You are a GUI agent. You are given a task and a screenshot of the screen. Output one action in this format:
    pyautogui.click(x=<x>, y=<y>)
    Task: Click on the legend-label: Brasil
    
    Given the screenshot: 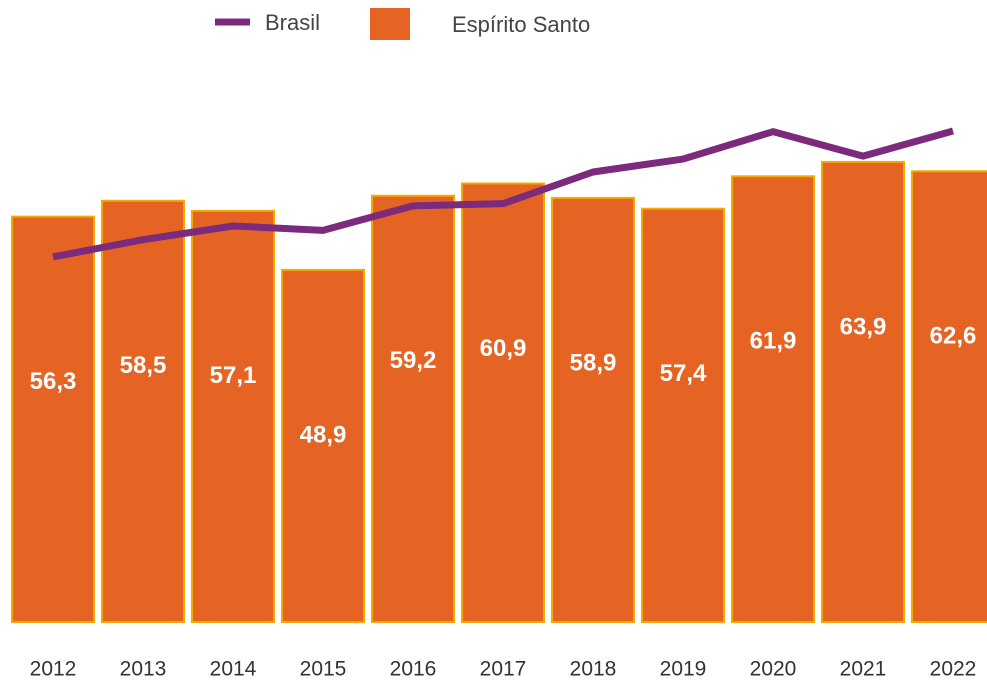 What is the action you would take?
    pyautogui.click(x=292, y=22)
    